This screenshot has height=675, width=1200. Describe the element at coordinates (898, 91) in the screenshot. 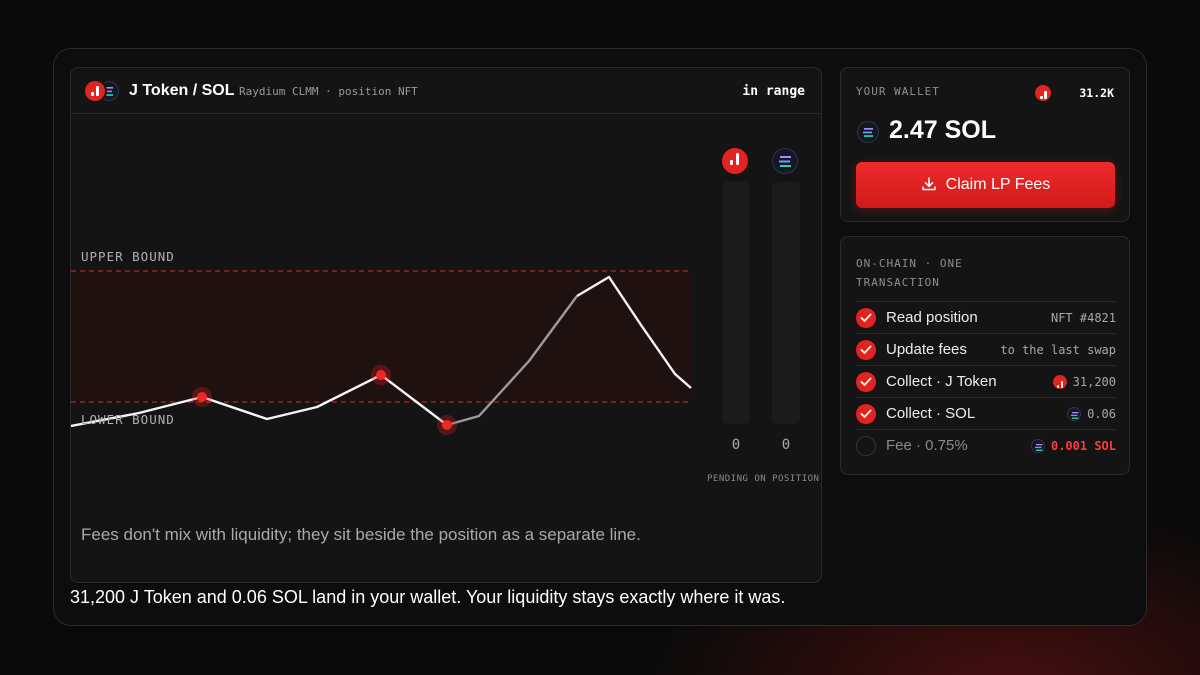

I see `wallet-label: YOUR WALLET` at that location.